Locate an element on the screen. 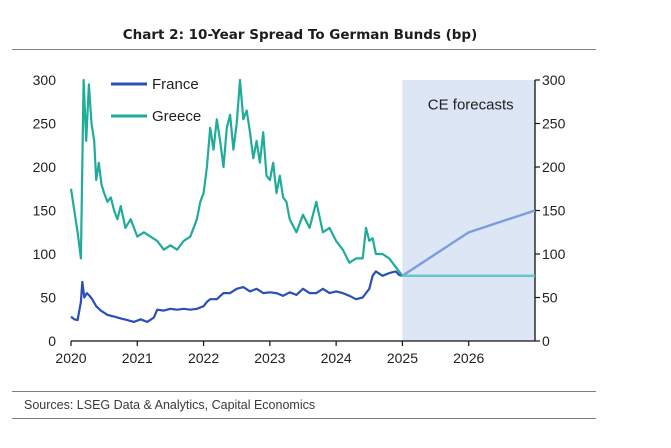 This screenshot has width=671, height=448. y-tick-label-left: 200 is located at coordinates (45, 167).